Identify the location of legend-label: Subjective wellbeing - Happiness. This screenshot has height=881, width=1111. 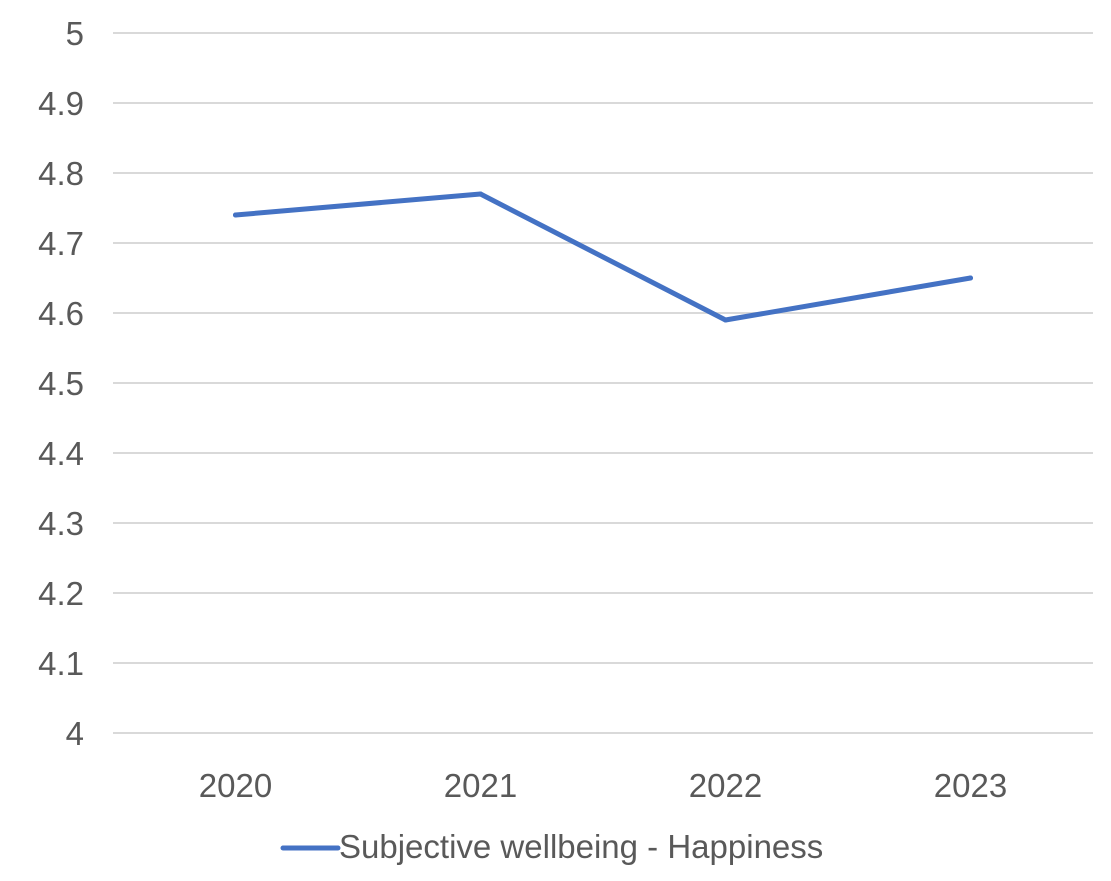
(581, 846).